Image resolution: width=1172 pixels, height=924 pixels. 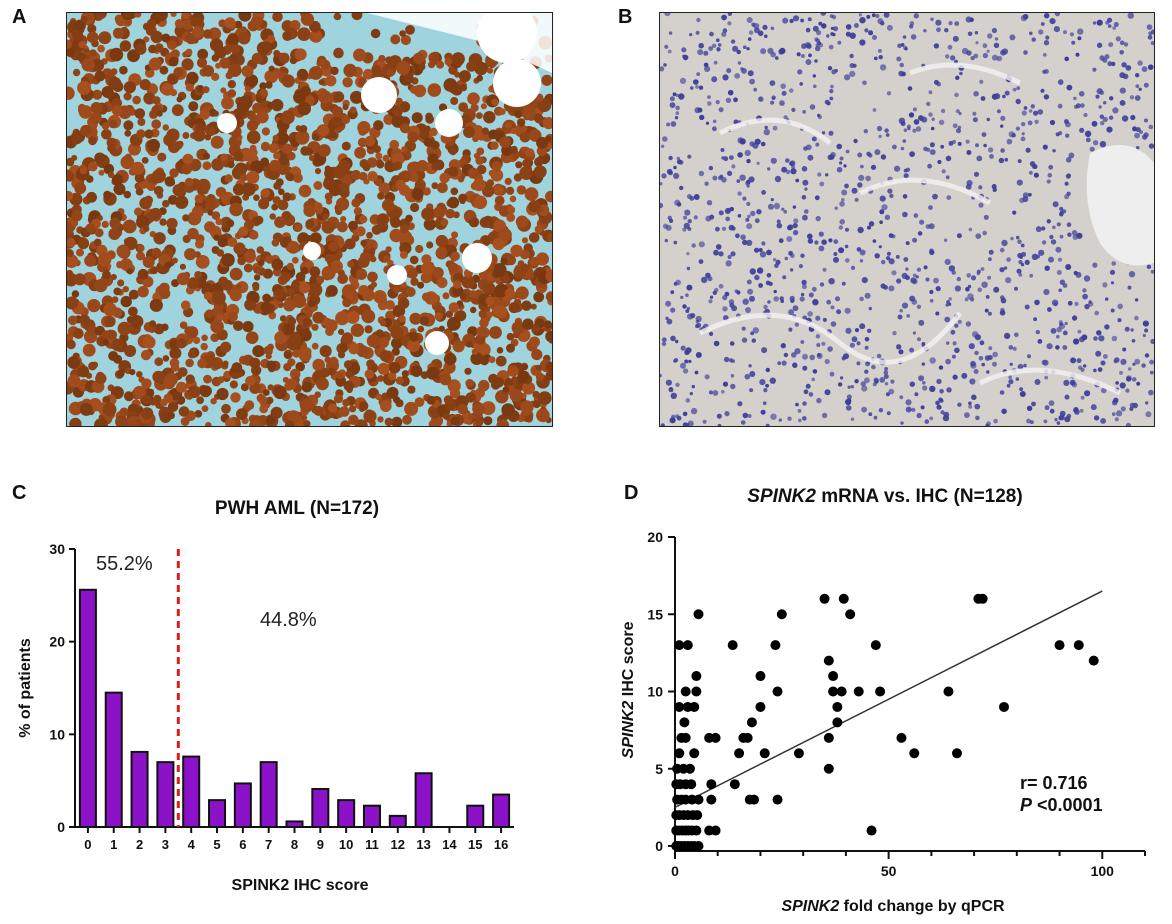 What do you see at coordinates (398, 844) in the screenshot?
I see `chart-c-x-tick-label: 12` at bounding box center [398, 844].